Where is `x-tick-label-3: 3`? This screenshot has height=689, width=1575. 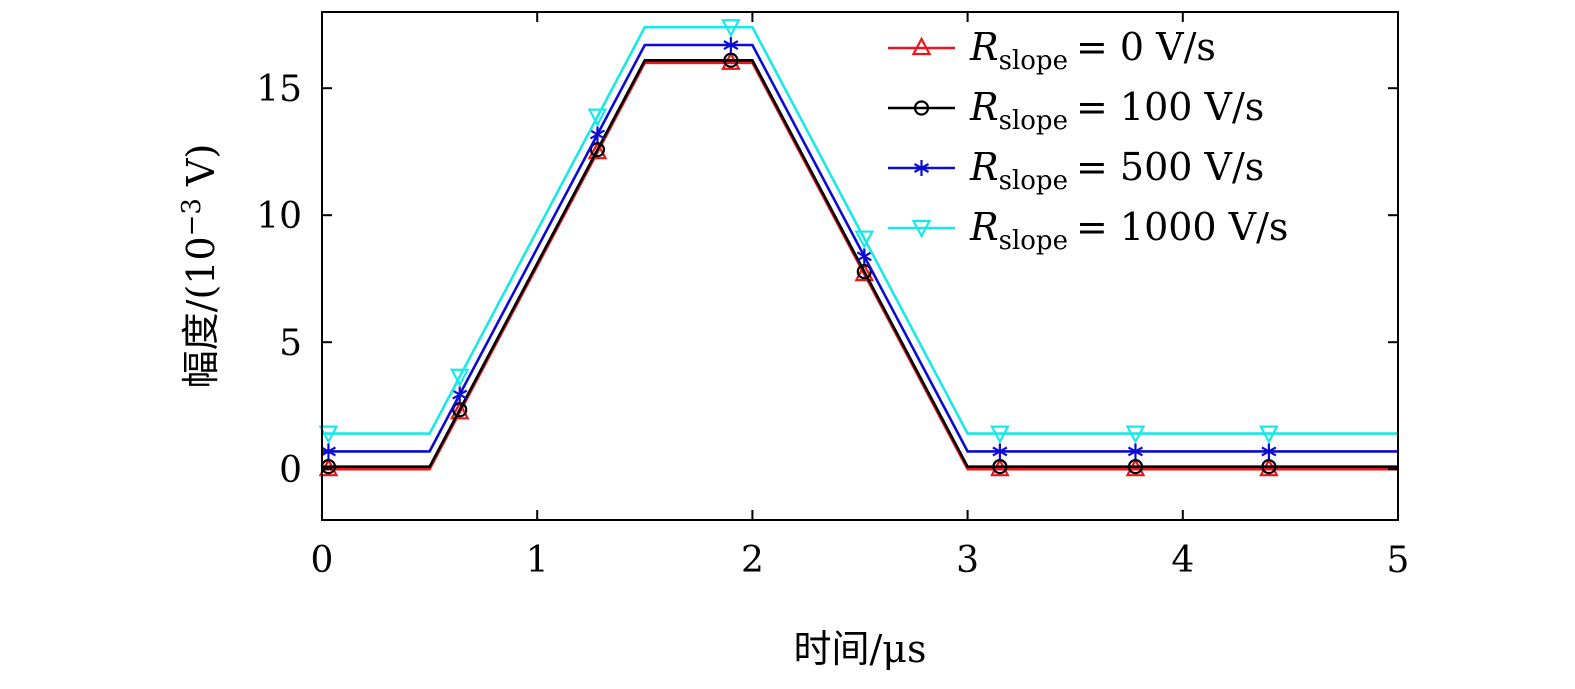 x-tick-label-3: 3 is located at coordinates (967, 560).